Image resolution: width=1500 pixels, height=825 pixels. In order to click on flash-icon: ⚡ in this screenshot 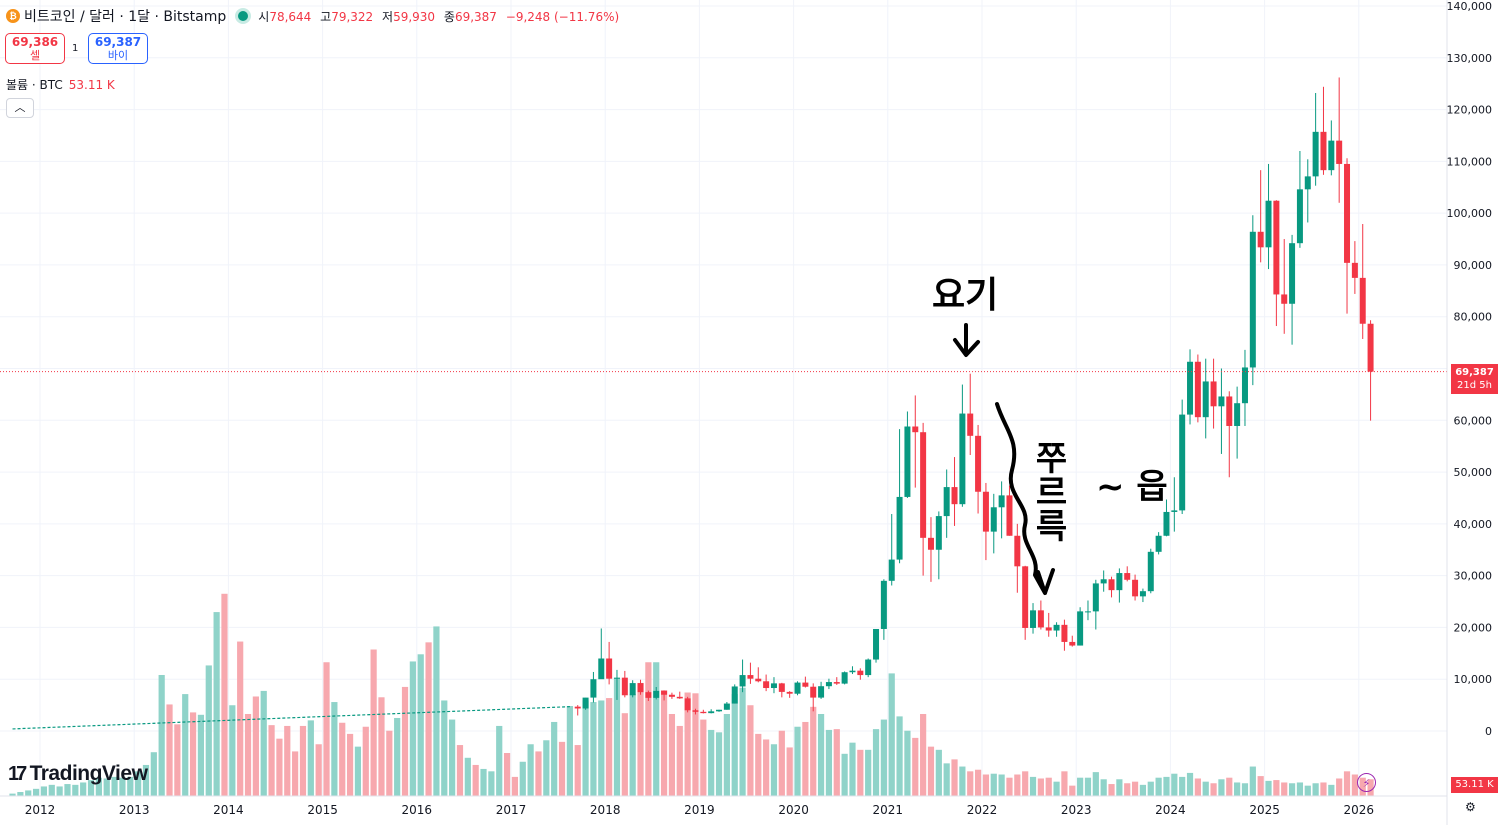, I will do `click(1366, 782)`.